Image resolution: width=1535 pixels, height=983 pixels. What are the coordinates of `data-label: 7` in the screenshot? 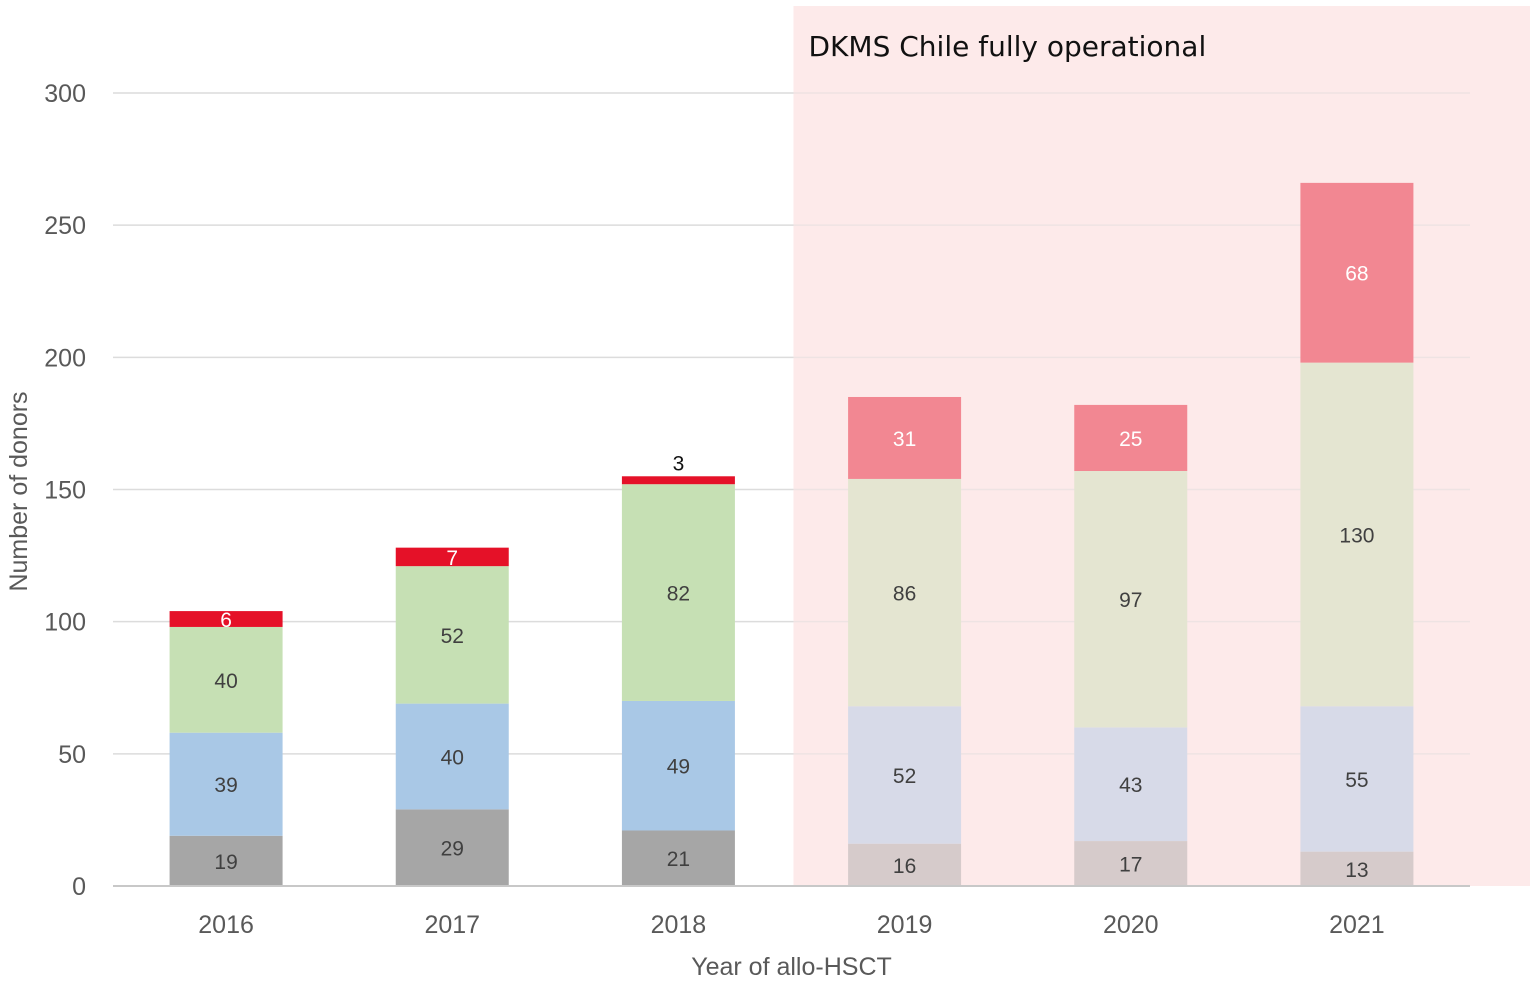 It's located at (452, 558).